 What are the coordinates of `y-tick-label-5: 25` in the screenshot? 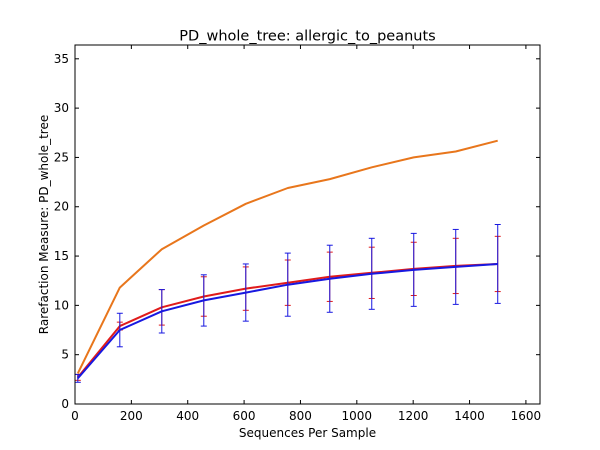 It's located at (61, 157).